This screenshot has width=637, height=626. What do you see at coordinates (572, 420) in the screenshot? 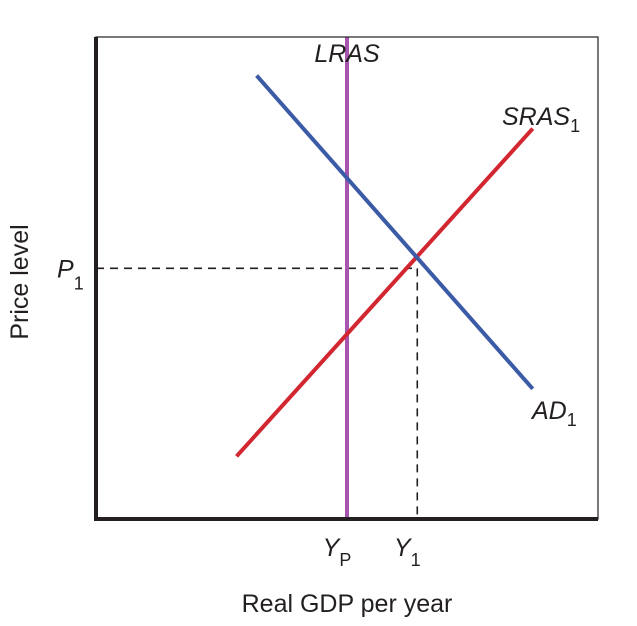
I see `series-label-ad-subscript: 1` at bounding box center [572, 420].